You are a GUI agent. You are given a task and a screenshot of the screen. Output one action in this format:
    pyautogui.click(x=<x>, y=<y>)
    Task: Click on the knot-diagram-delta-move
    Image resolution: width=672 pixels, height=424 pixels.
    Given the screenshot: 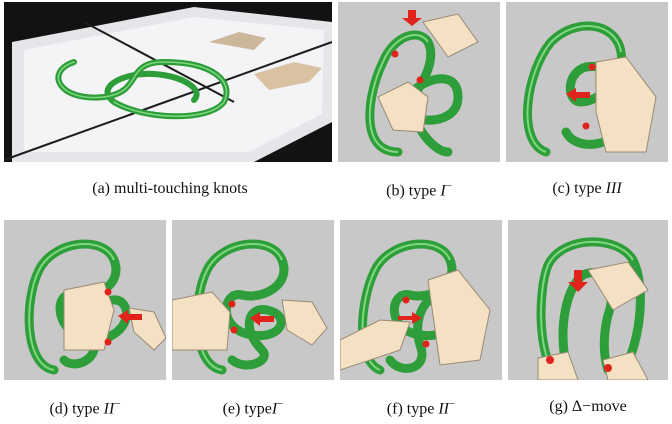 What is the action you would take?
    pyautogui.click(x=592, y=308)
    